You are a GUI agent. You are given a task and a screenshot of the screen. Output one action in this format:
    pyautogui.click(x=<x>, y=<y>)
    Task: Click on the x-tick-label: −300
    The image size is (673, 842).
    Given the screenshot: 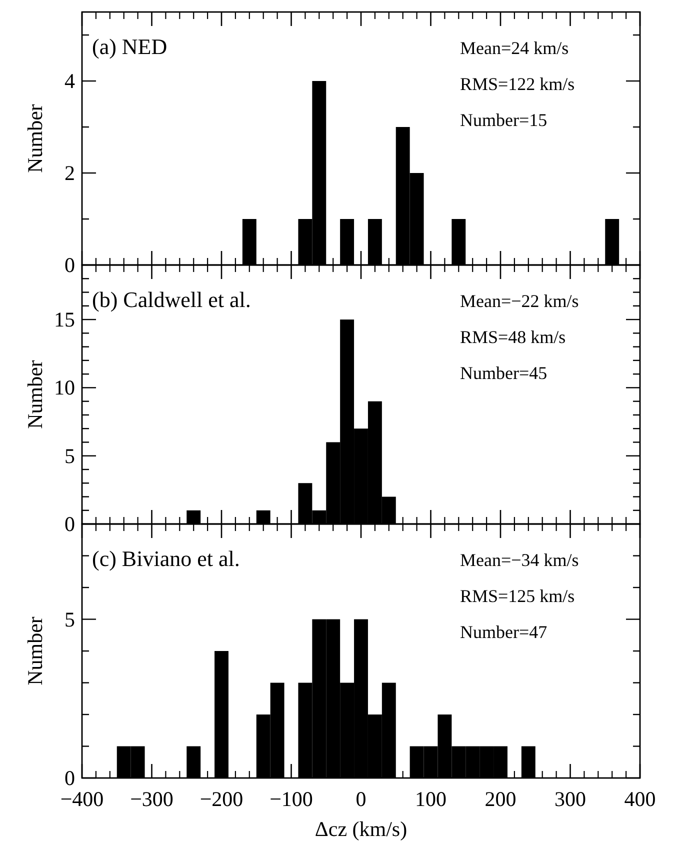 What is the action you would take?
    pyautogui.click(x=152, y=799)
    